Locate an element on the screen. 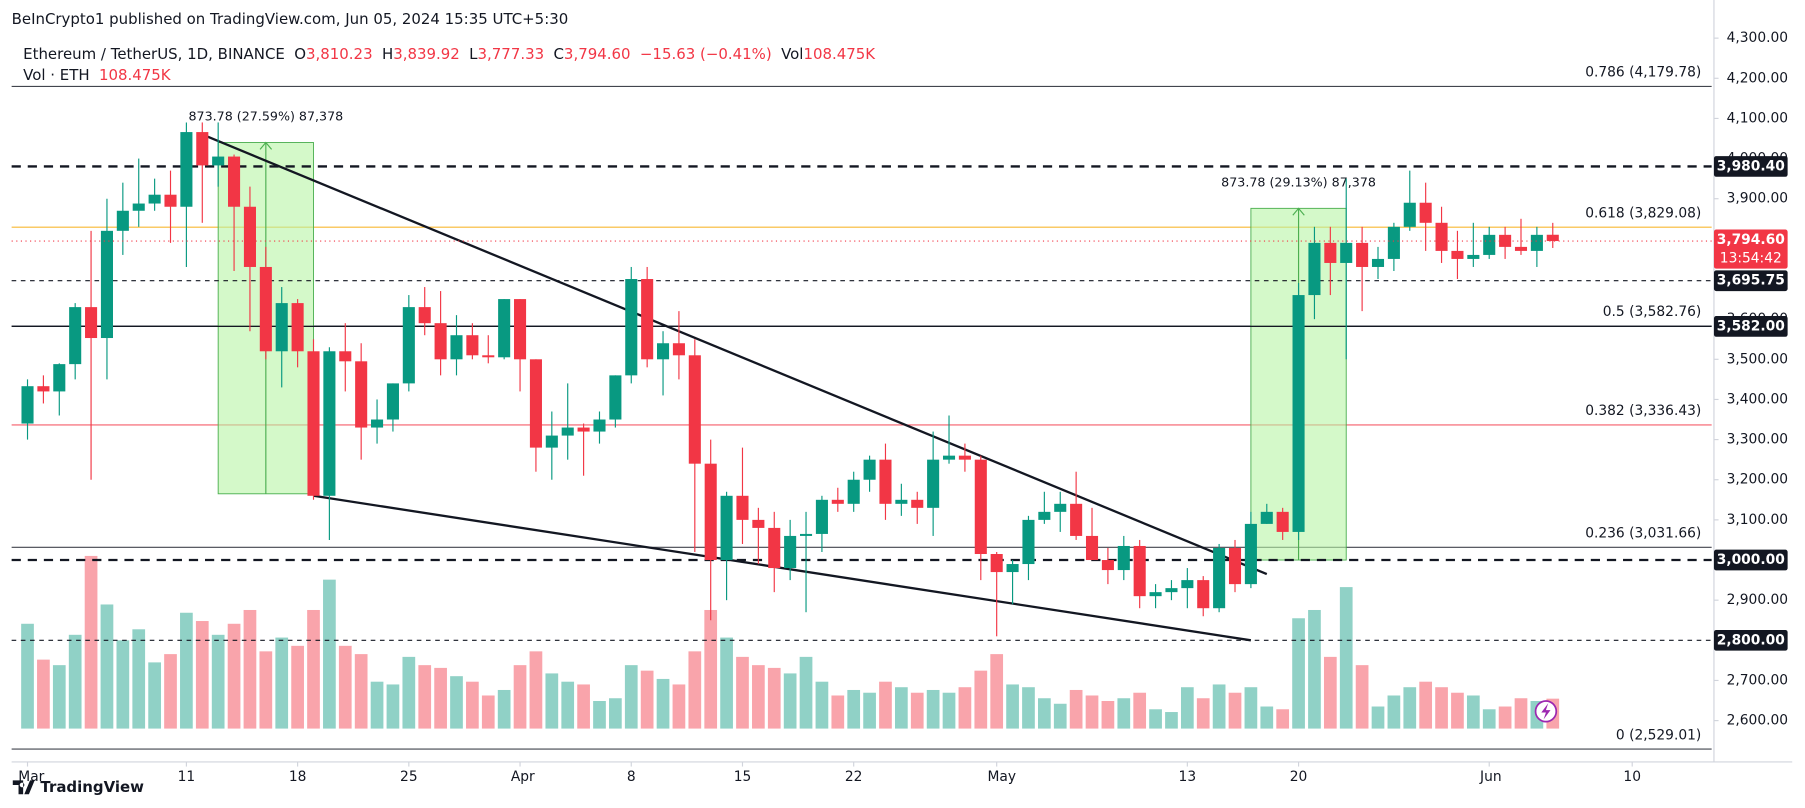 Image resolution: width=1805 pixels, height=808 pixels. y-tick-label: 3,300.00 is located at coordinates (1757, 440).